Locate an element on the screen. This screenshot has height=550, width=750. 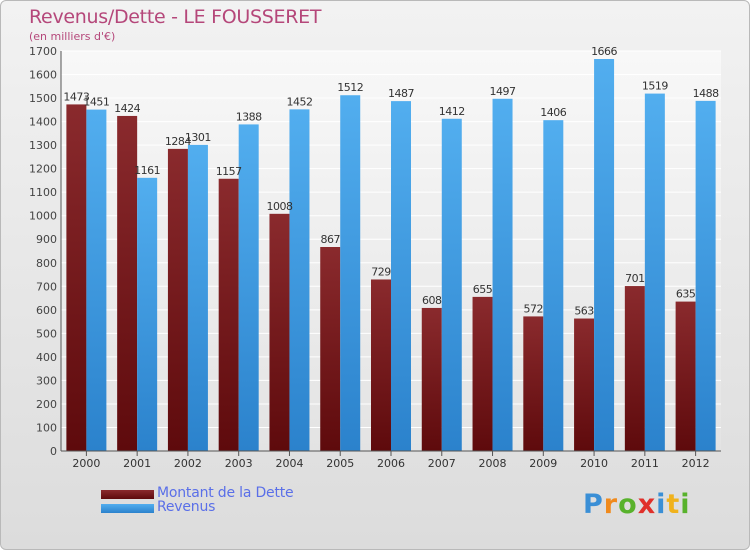
data-label-debt: 867 is located at coordinates (330, 239).